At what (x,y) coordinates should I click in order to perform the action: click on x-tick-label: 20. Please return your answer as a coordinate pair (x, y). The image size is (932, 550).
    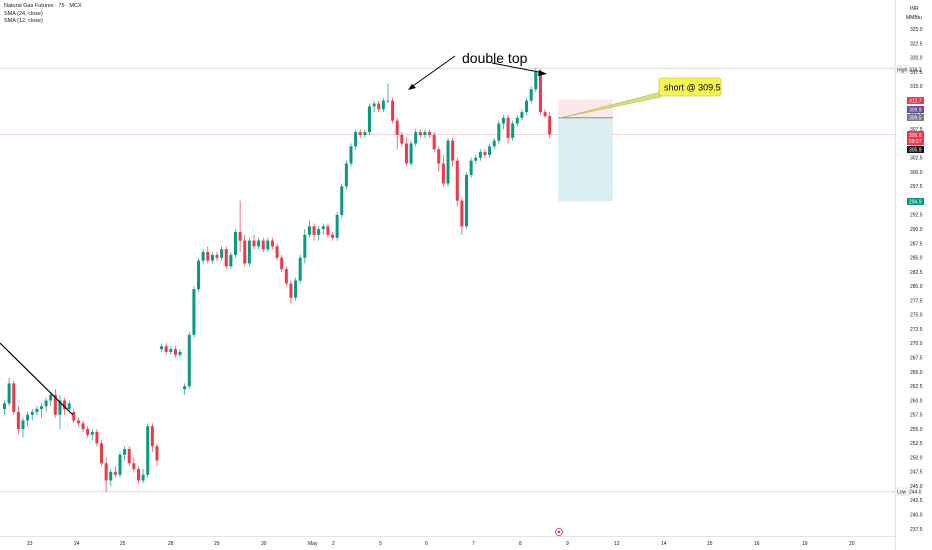
    Looking at the image, I should click on (852, 544).